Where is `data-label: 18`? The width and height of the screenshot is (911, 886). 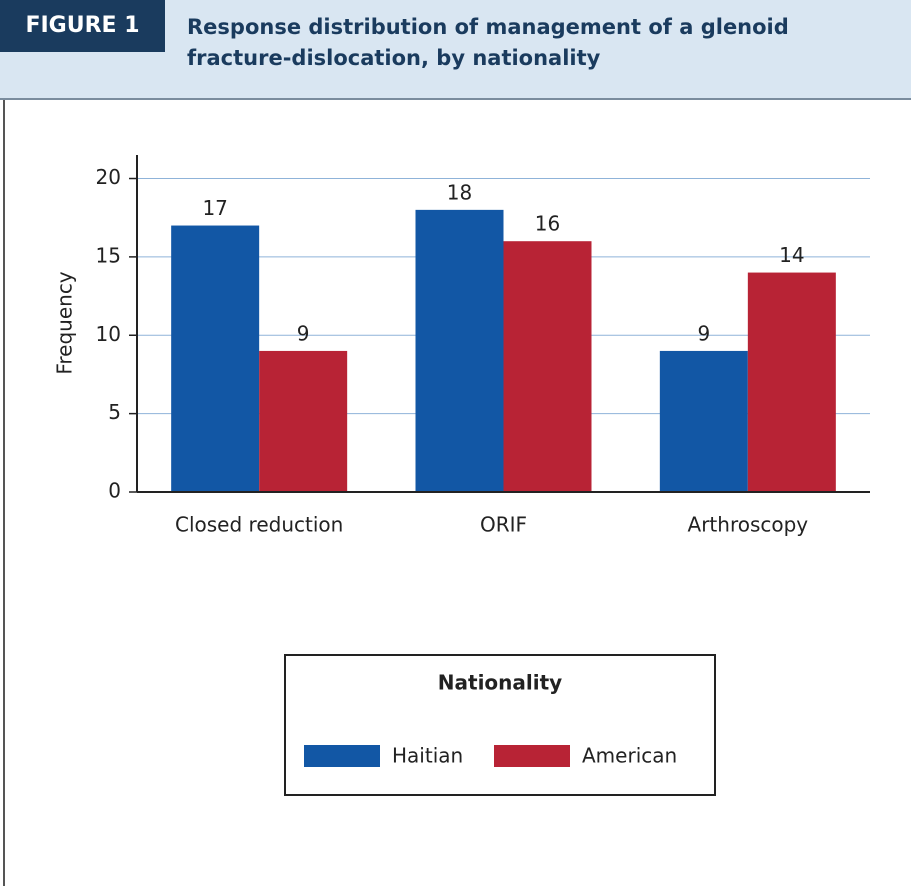
data-label: 18 is located at coordinates (459, 192).